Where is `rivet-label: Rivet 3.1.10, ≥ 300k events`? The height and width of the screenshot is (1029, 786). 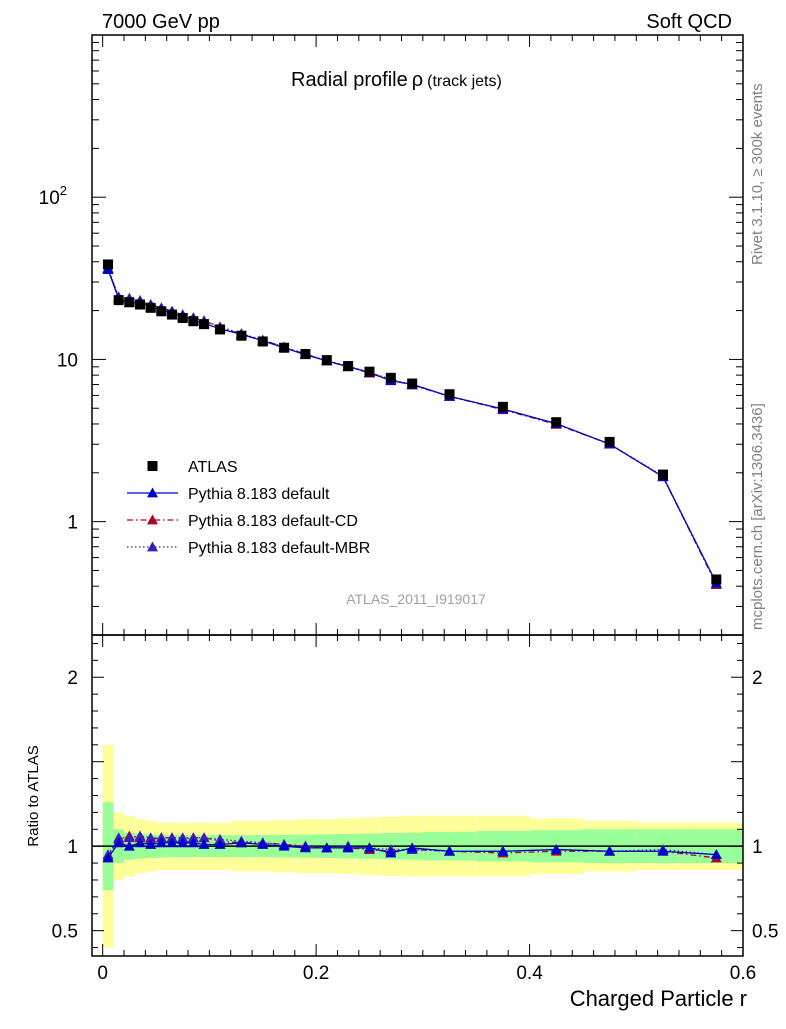 rivet-label: Rivet 3.1.10, ≥ 300k events is located at coordinates (757, 174).